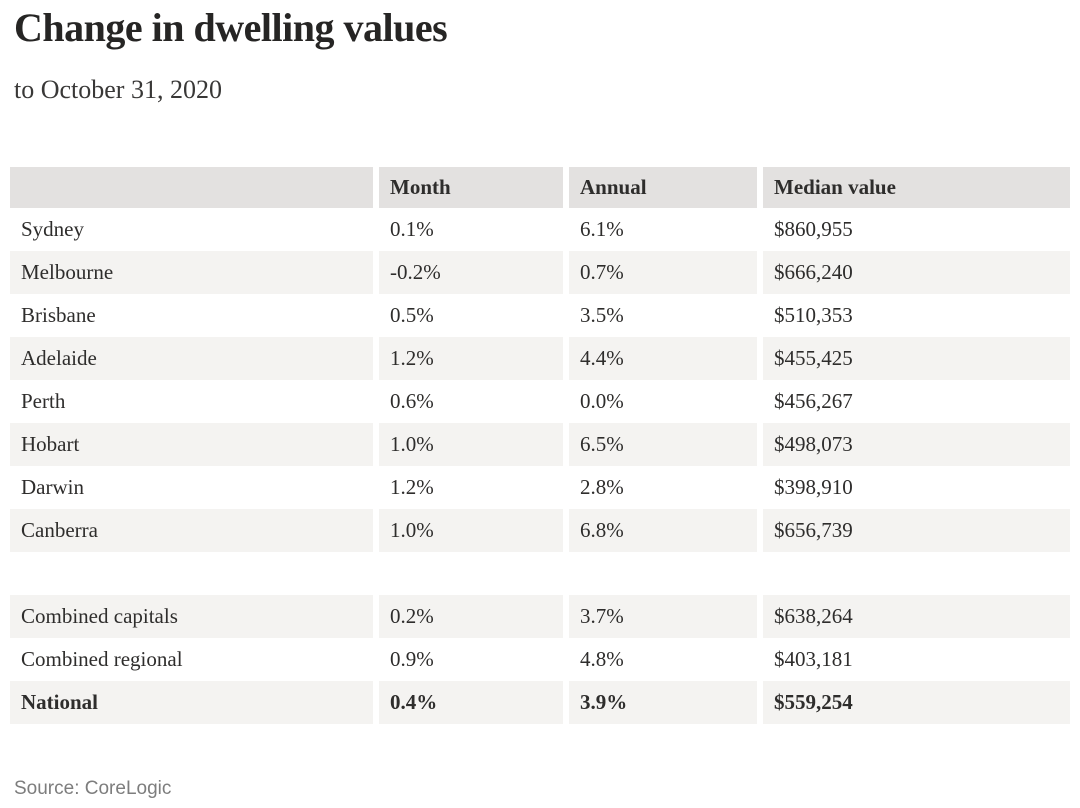 Image resolution: width=1080 pixels, height=808 pixels. I want to click on annual-value: 0.7%, so click(663, 272).